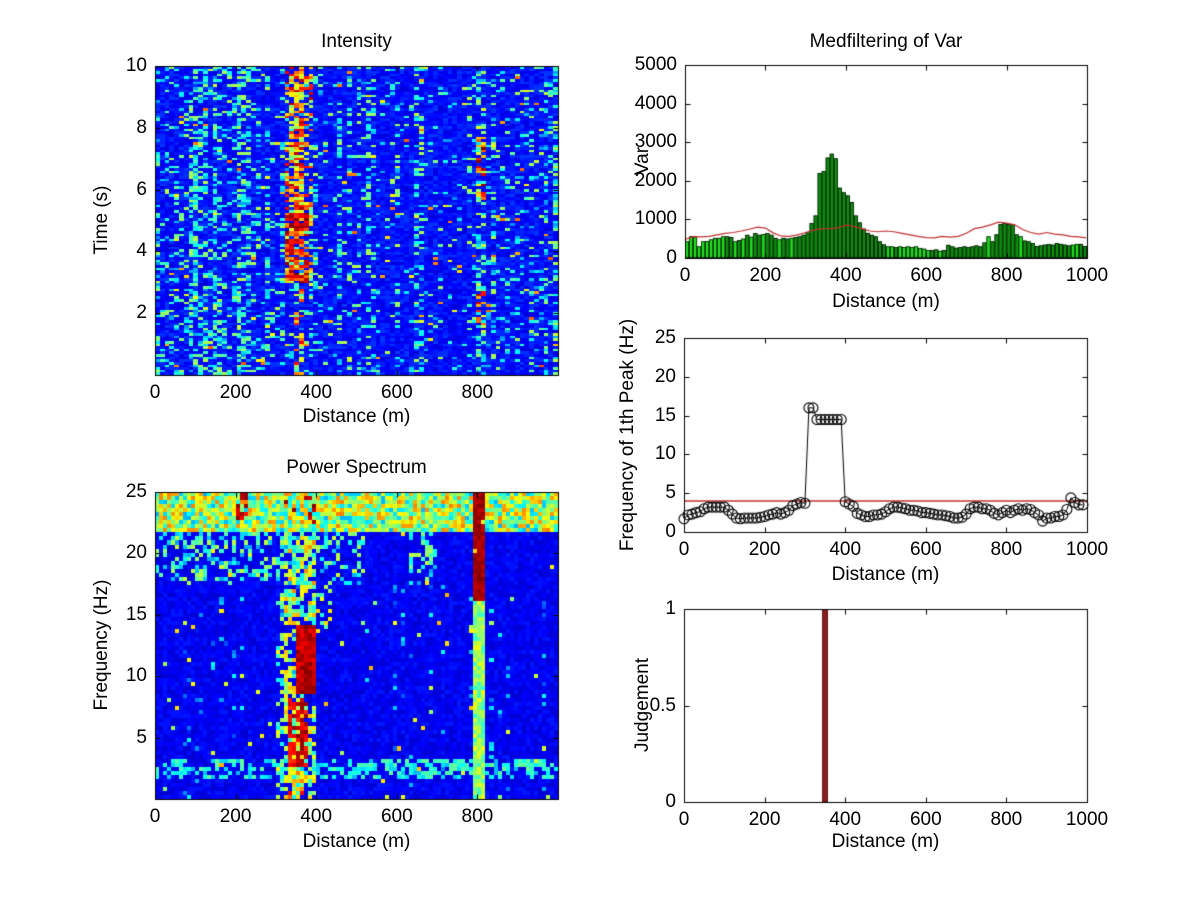  What do you see at coordinates (670, 608) in the screenshot?
I see `judgement-ytick-label: 1` at bounding box center [670, 608].